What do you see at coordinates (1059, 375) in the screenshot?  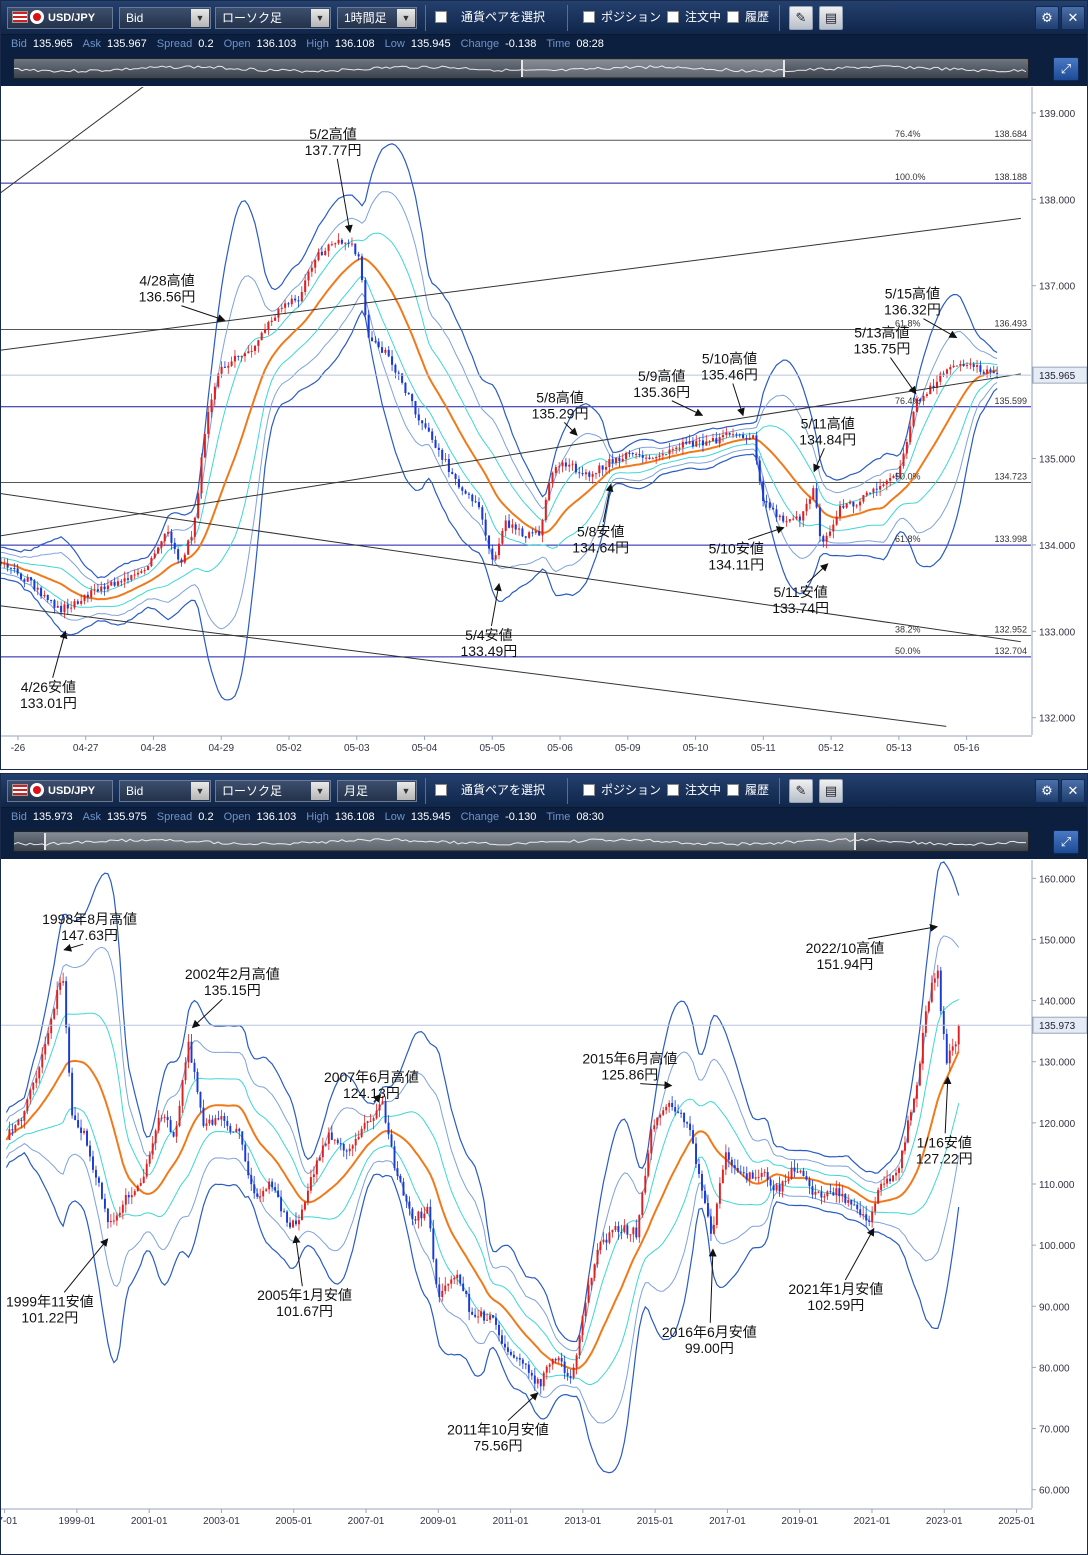 I see `current-price-badge` at bounding box center [1059, 375].